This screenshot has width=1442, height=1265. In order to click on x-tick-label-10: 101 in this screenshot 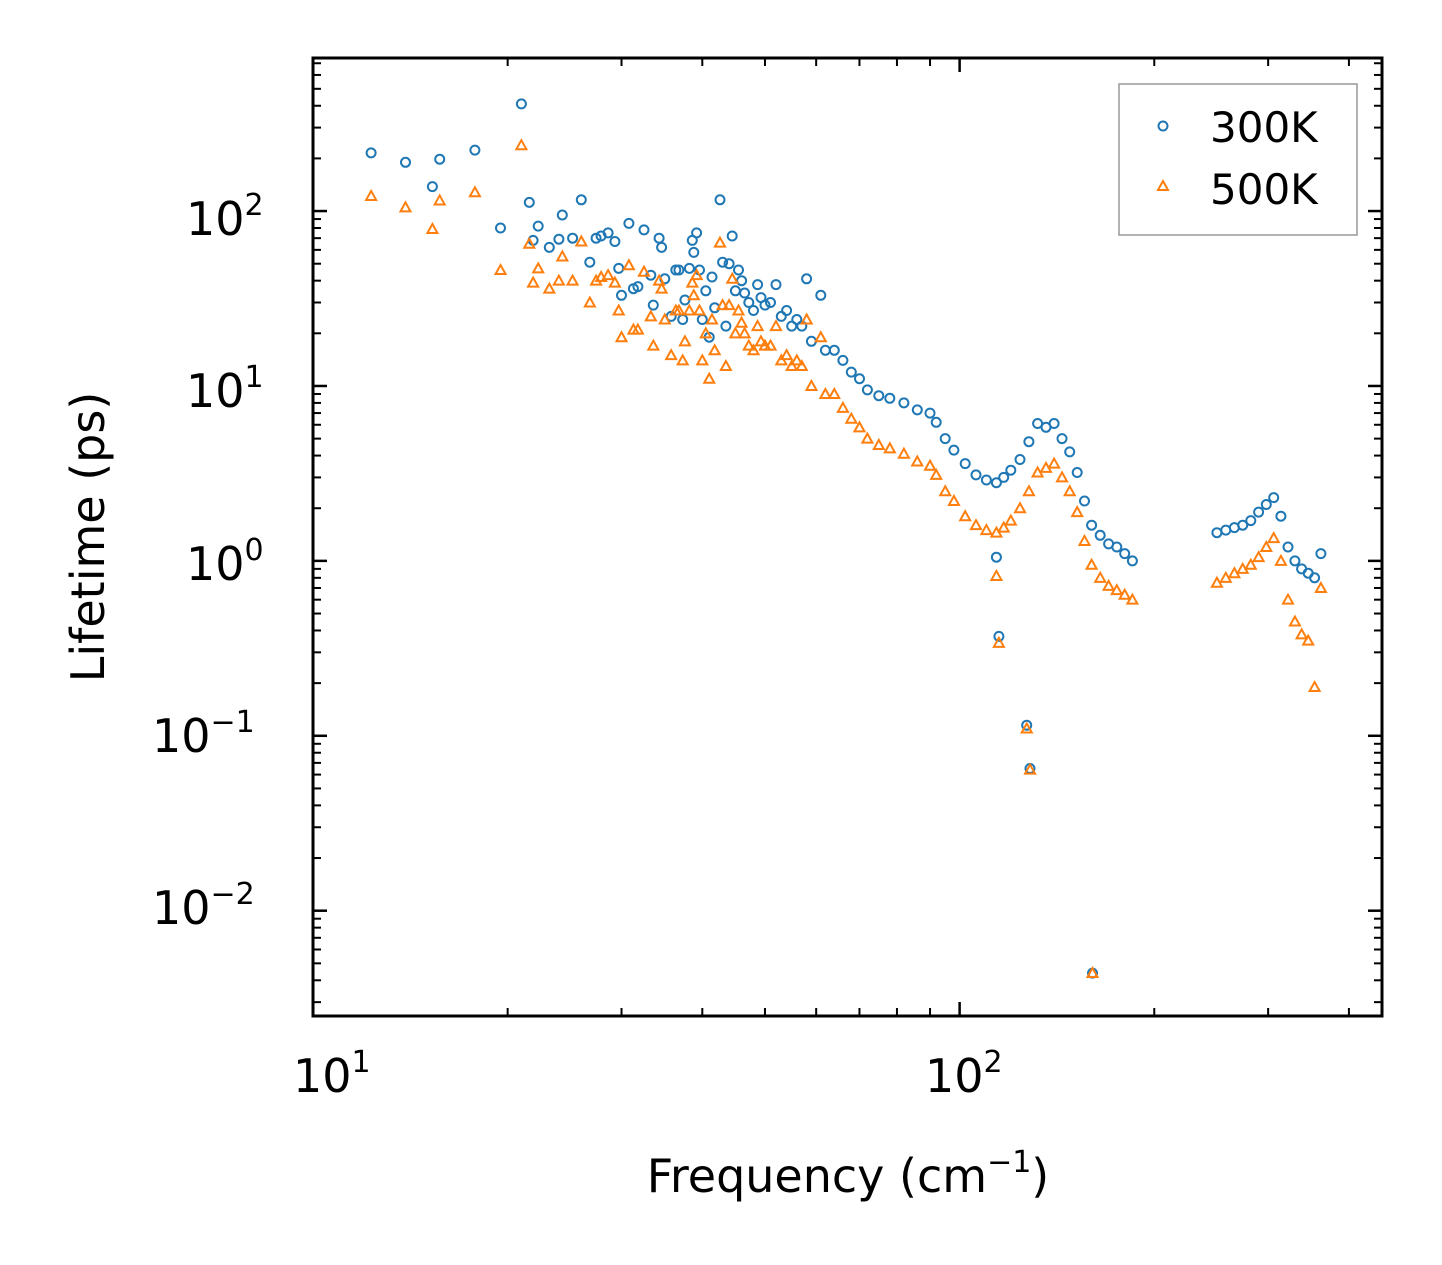, I will do `click(332, 1074)`.